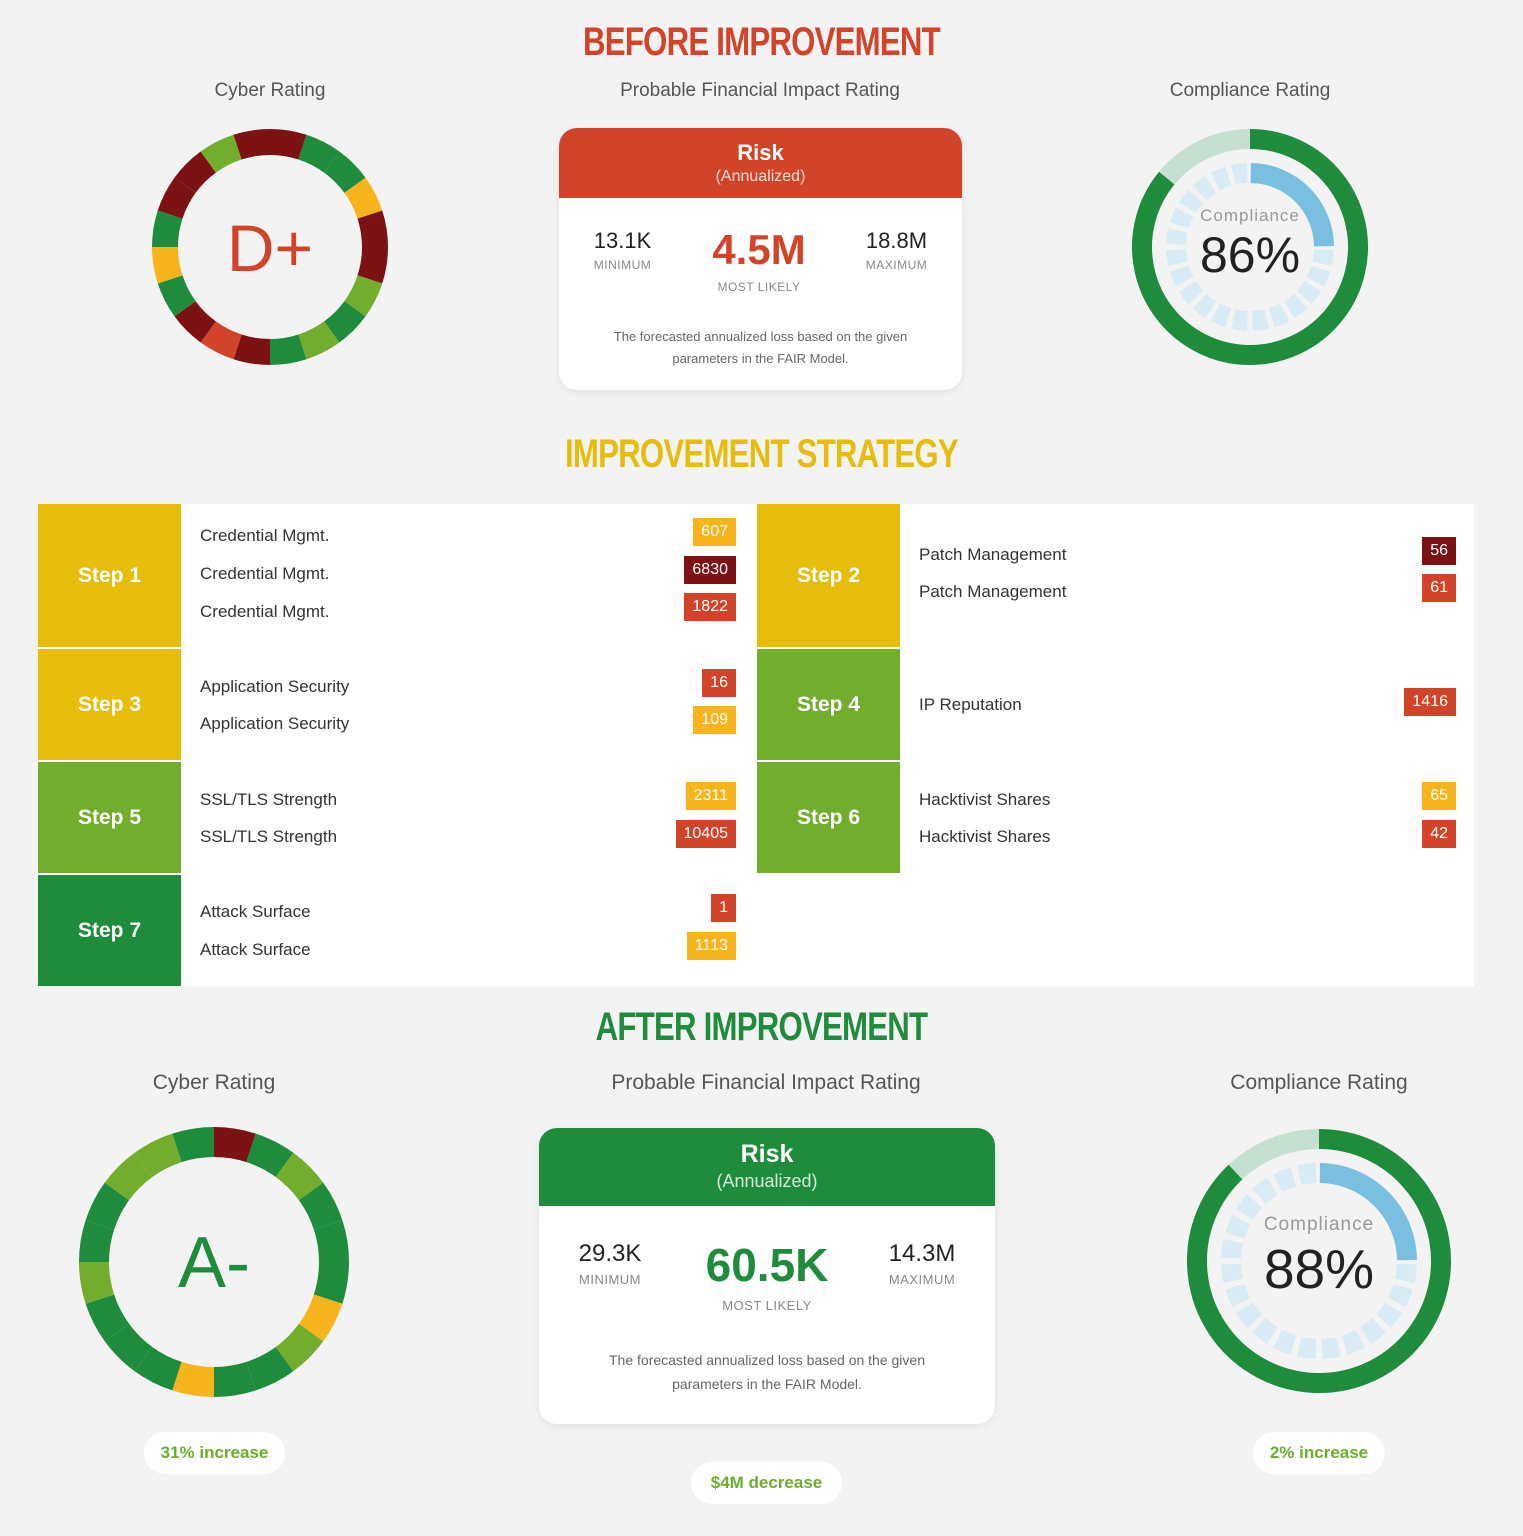 The width and height of the screenshot is (1523, 1536). What do you see at coordinates (1205, 157) in the screenshot?
I see `before-compliance-outer-remainder` at bounding box center [1205, 157].